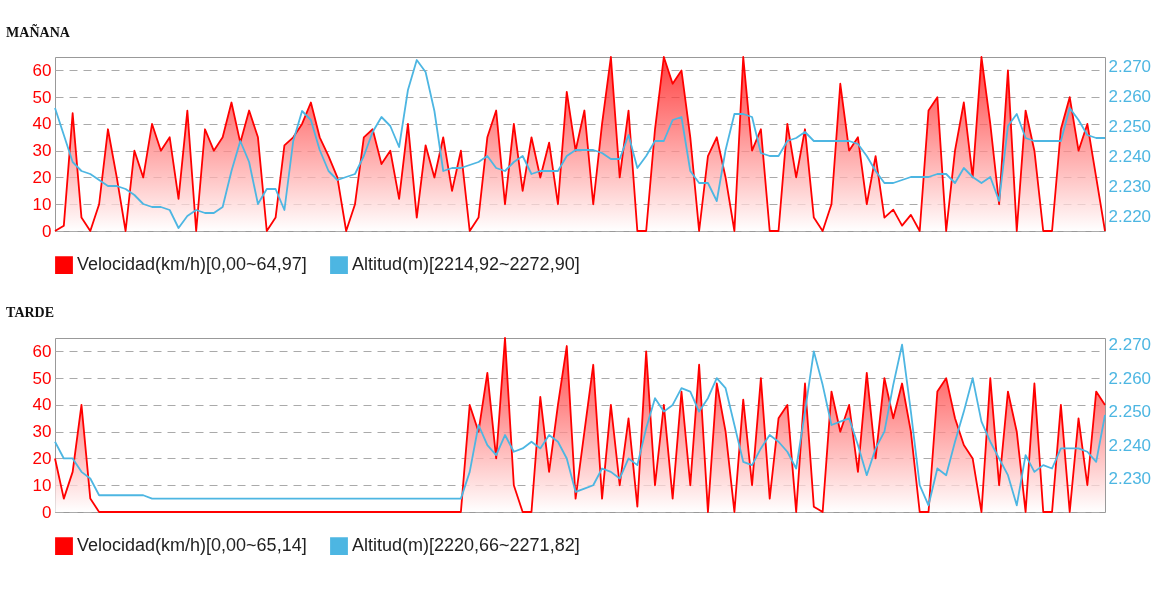  What do you see at coordinates (38, 32) in the screenshot?
I see `chart-title: MAÑANA` at bounding box center [38, 32].